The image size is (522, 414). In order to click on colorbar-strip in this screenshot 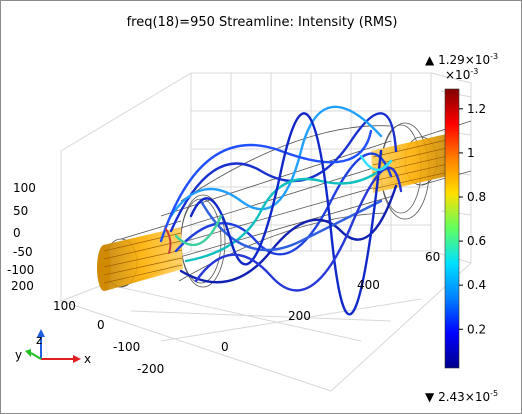, I will do `click(452, 228)`.